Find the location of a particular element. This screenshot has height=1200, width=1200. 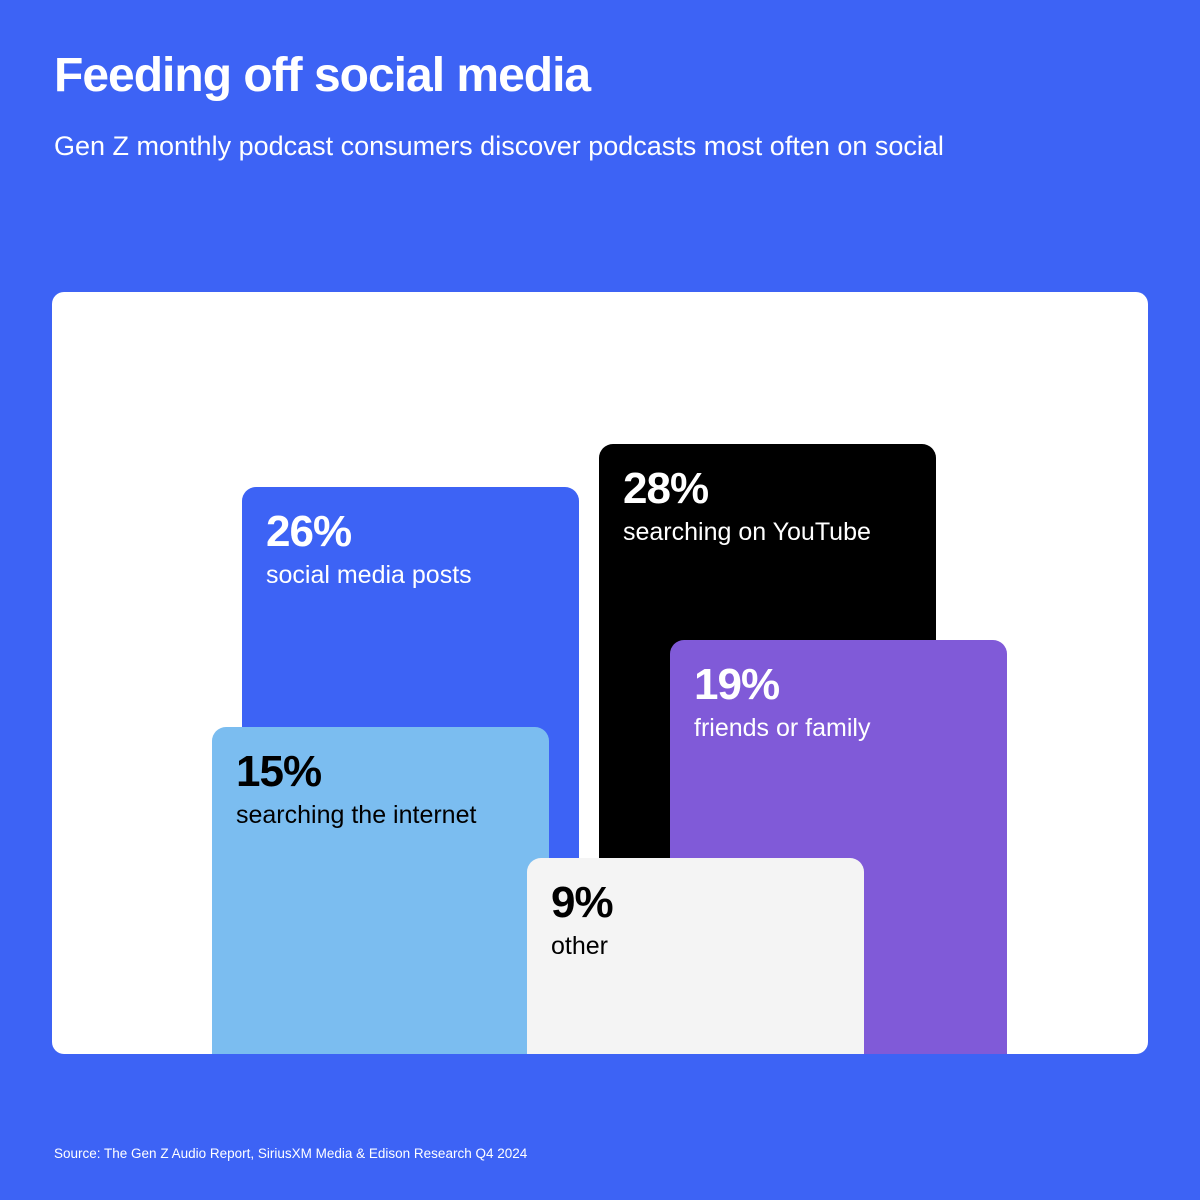

bar-category-label: friends or family is located at coordinates (782, 728).